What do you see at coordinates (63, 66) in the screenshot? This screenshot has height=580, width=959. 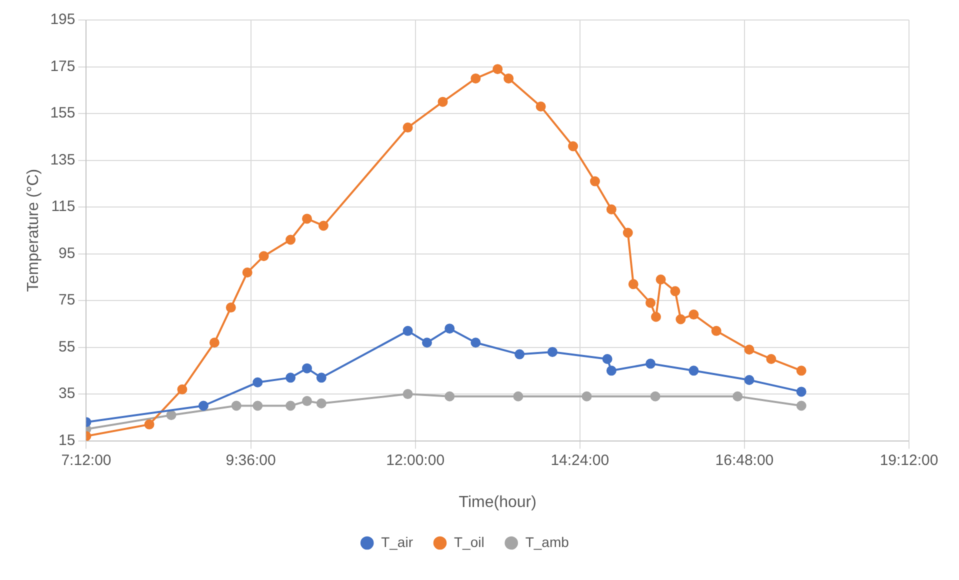 I see `y-tick-label: 175` at bounding box center [63, 66].